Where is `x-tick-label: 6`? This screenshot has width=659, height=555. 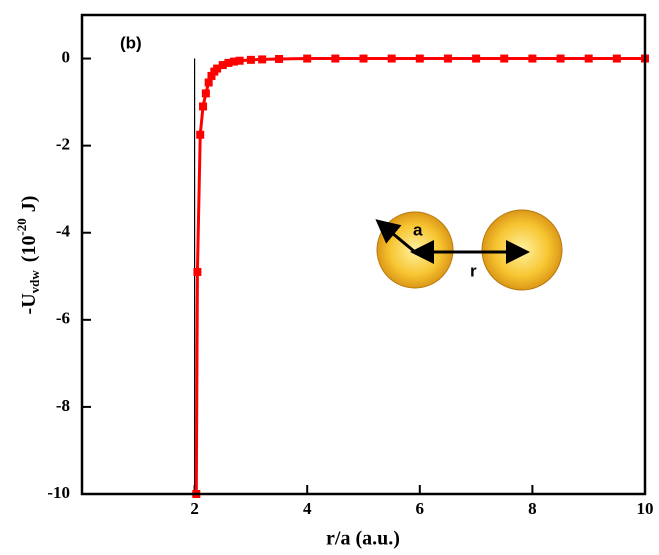
x-tick-label: 6 is located at coordinates (420, 508).